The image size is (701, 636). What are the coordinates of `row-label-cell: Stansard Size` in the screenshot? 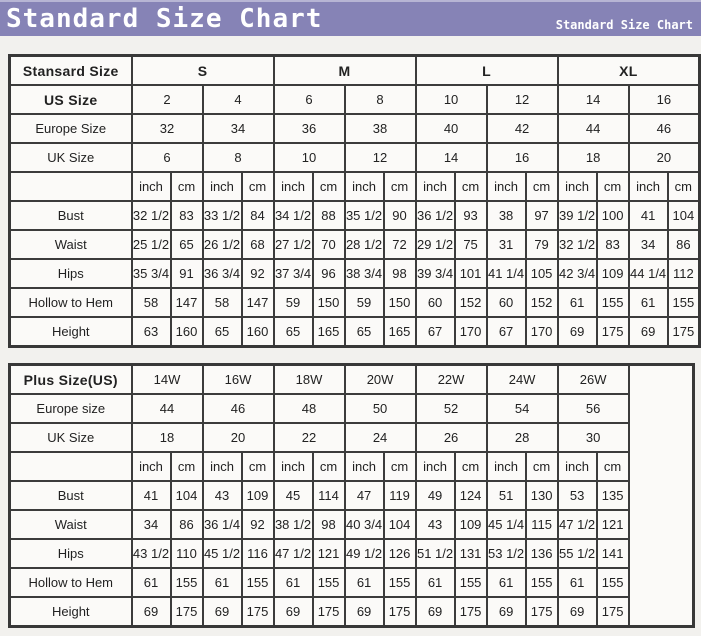 It's located at (70, 70).